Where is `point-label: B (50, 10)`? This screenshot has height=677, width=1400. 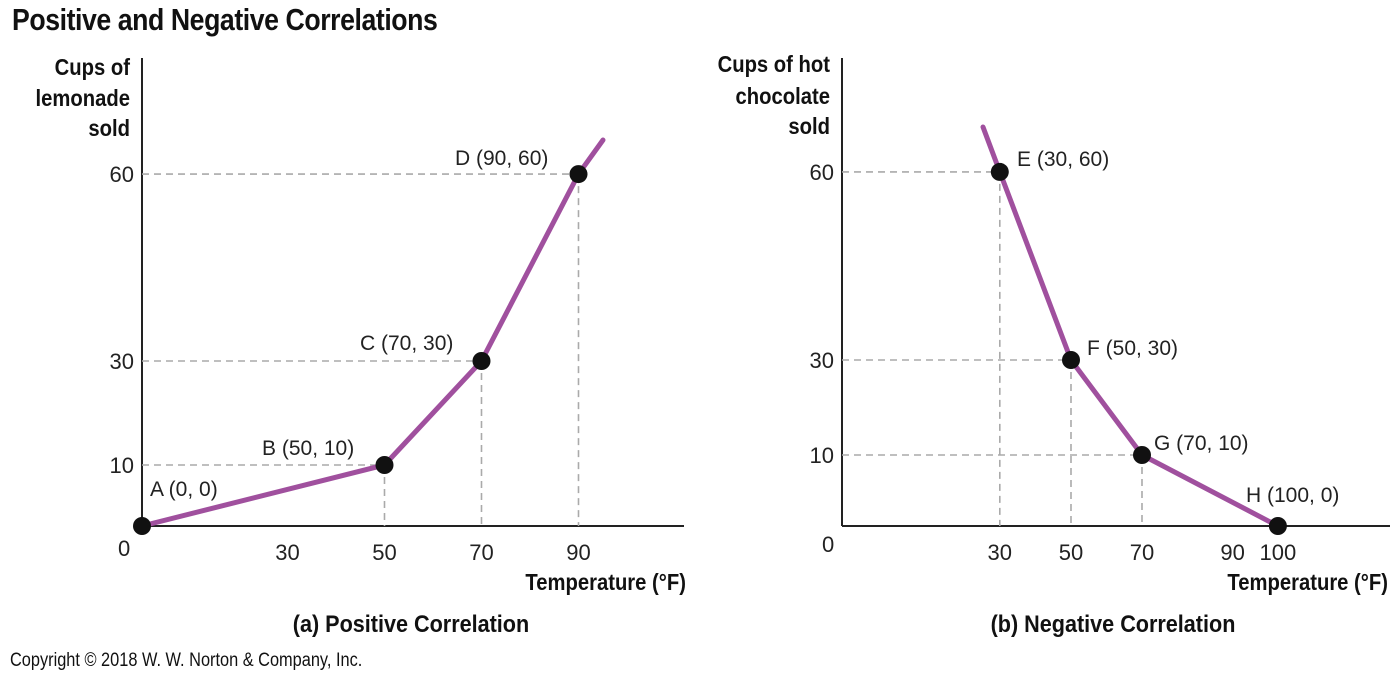 point-label: B (50, 10) is located at coordinates (308, 448).